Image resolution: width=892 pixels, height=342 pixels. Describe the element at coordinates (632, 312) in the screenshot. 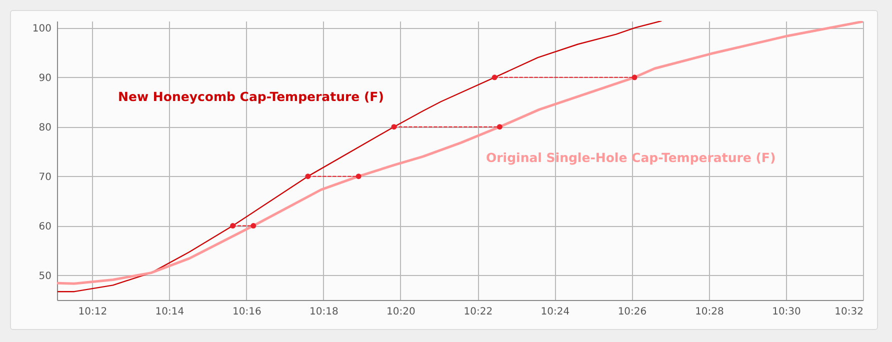

I see `x-tick-label: 10:26` at that location.